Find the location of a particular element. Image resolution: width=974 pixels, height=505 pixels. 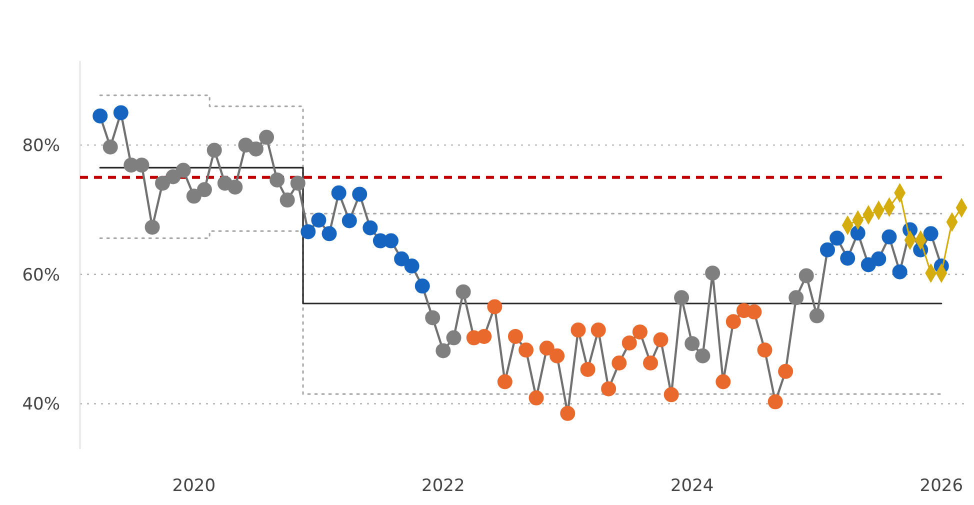

x-tick-label: 2026 is located at coordinates (942, 486).